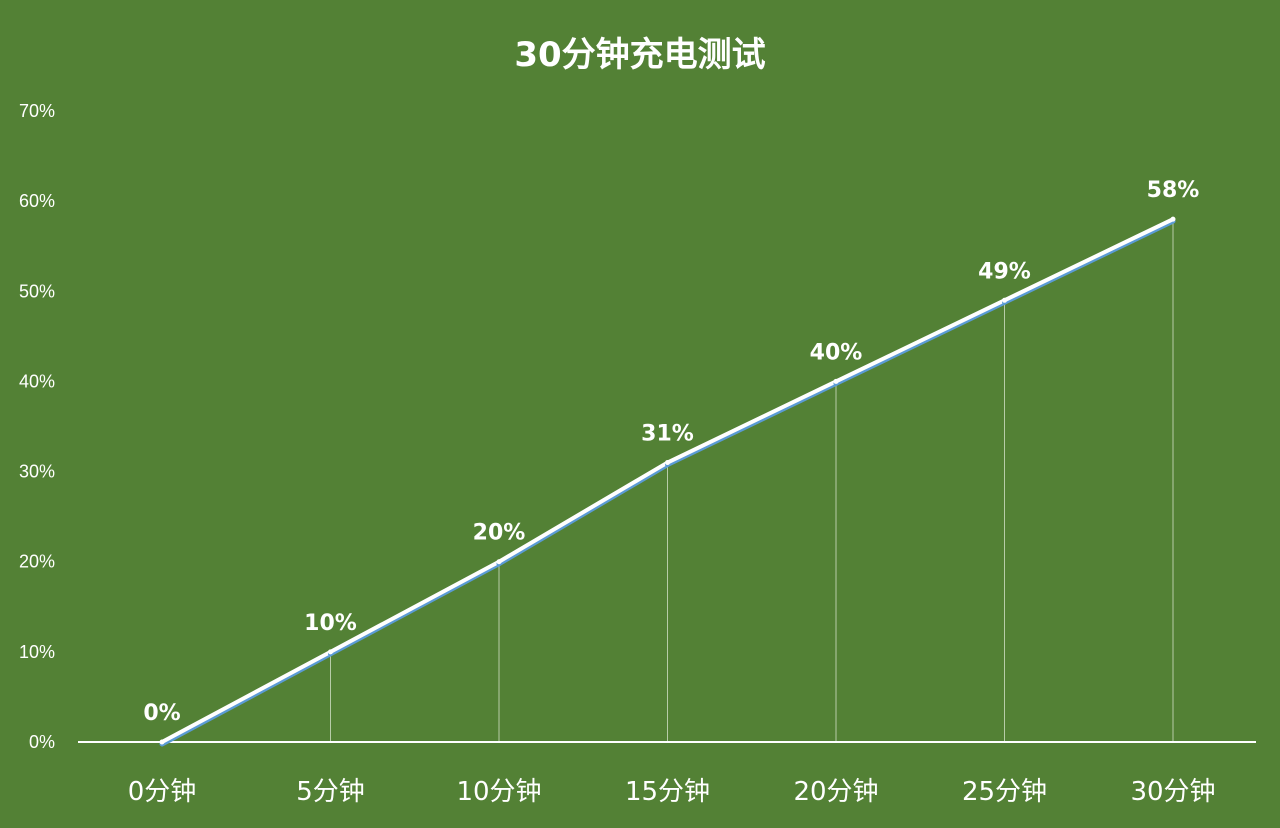 The image size is (1280, 828). I want to click on y-tick-label: 30%, so click(37, 472).